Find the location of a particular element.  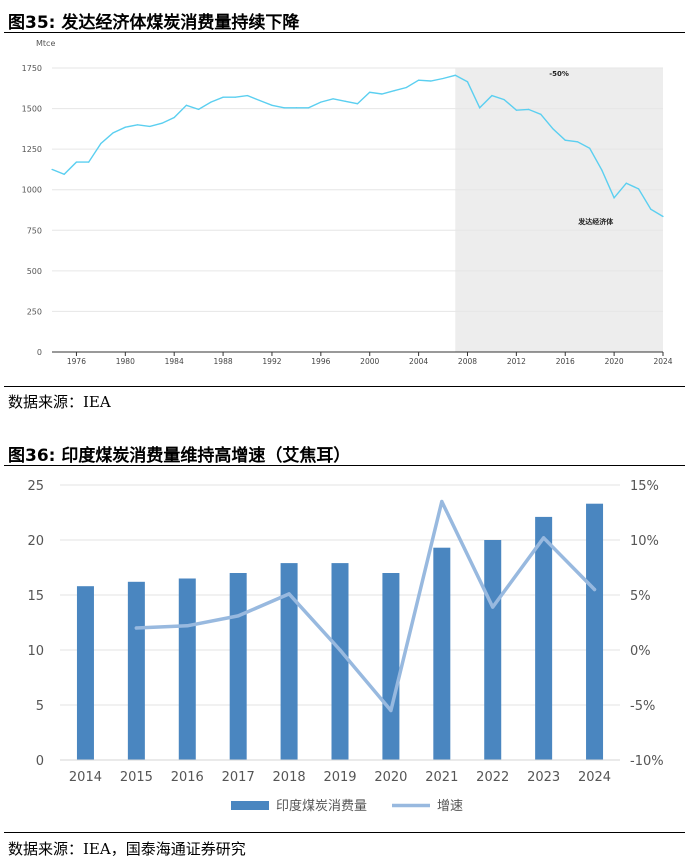

y2-tick-label: 5% is located at coordinates (640, 596).